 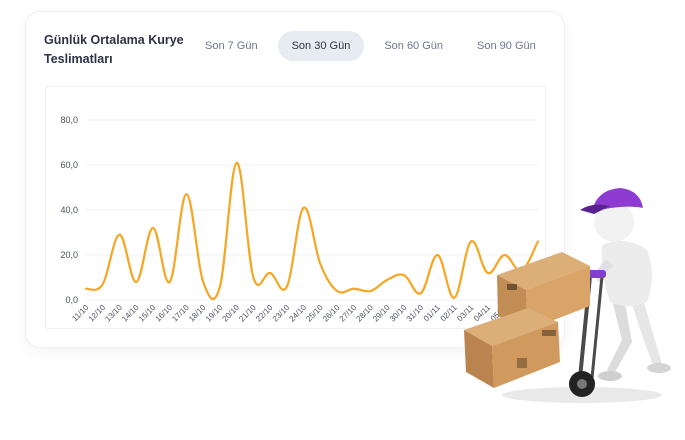 What do you see at coordinates (197, 313) in the screenshot?
I see `x-tick-label: 18/10` at bounding box center [197, 313].